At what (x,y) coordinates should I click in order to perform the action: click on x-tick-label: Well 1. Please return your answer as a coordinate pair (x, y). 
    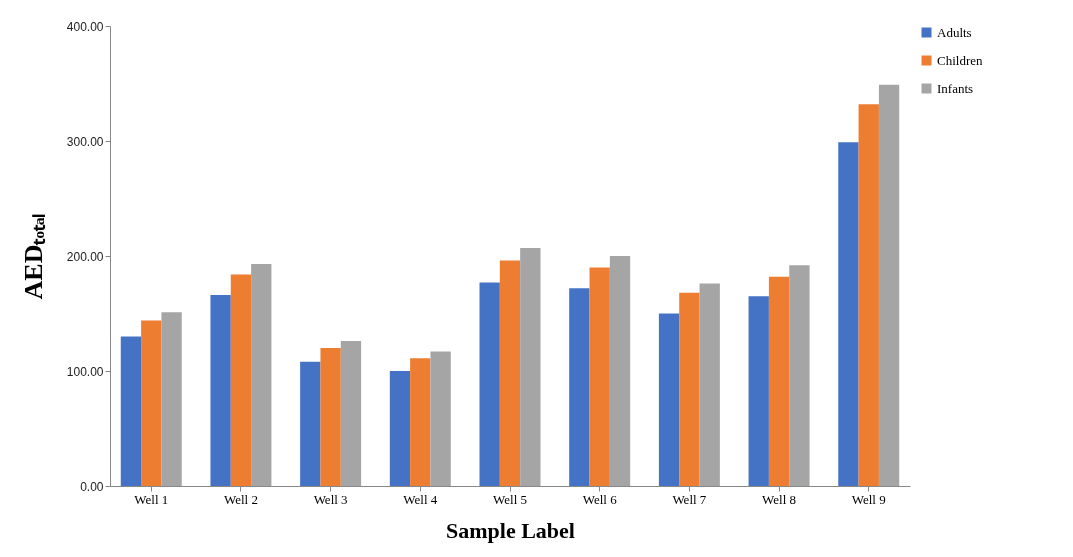
    Looking at the image, I should click on (151, 499).